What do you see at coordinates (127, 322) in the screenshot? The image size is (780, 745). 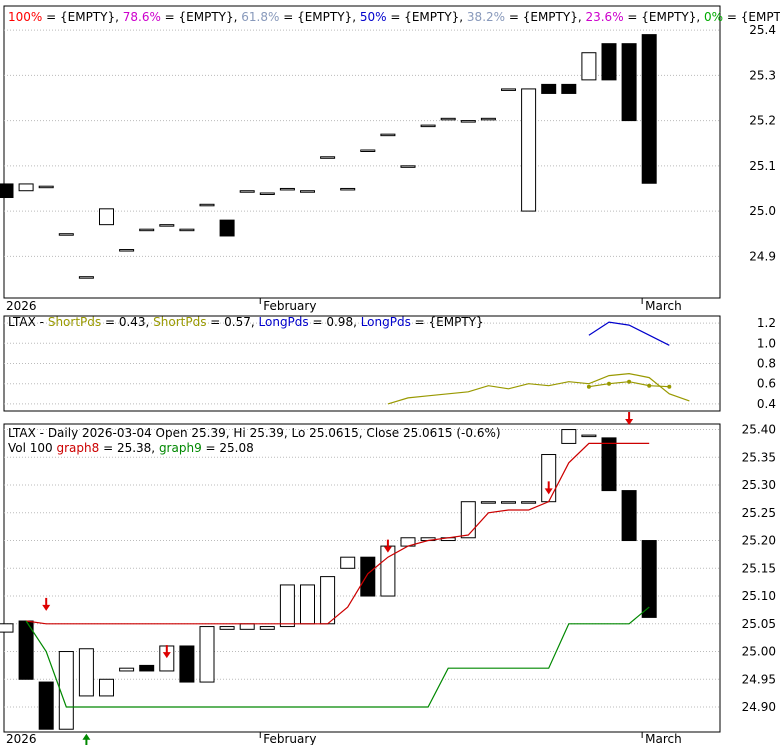 I see `panel-legend-part: = 0.43,` at bounding box center [127, 322].